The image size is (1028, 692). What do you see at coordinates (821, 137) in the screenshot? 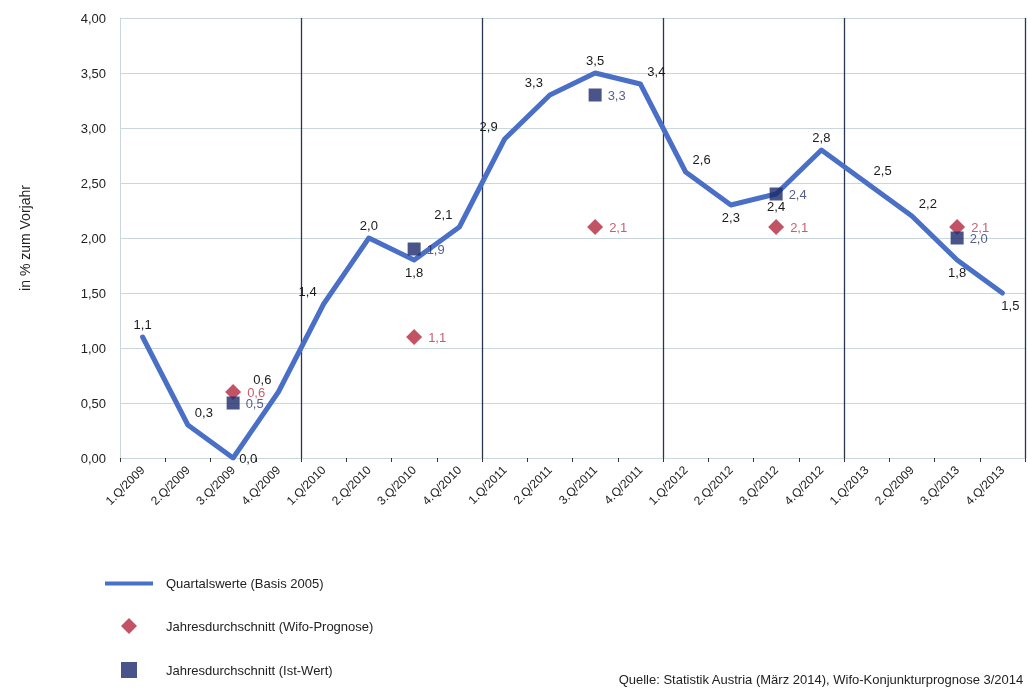
I see `data-label: 2,8` at bounding box center [821, 137].